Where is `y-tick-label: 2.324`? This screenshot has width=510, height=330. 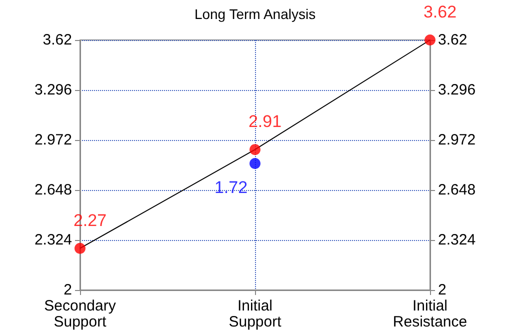
y-tick-label: 2.324 is located at coordinates (53, 240).